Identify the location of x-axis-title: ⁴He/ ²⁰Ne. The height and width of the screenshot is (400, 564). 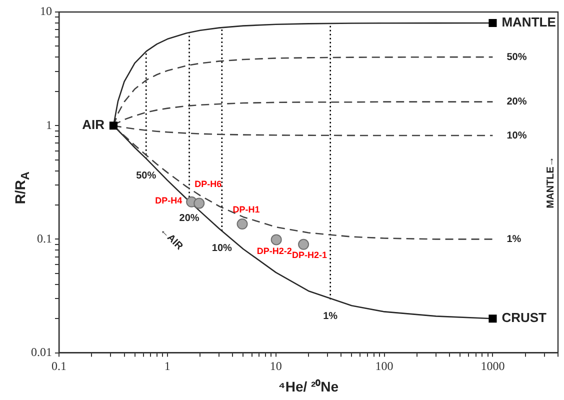
(308, 386).